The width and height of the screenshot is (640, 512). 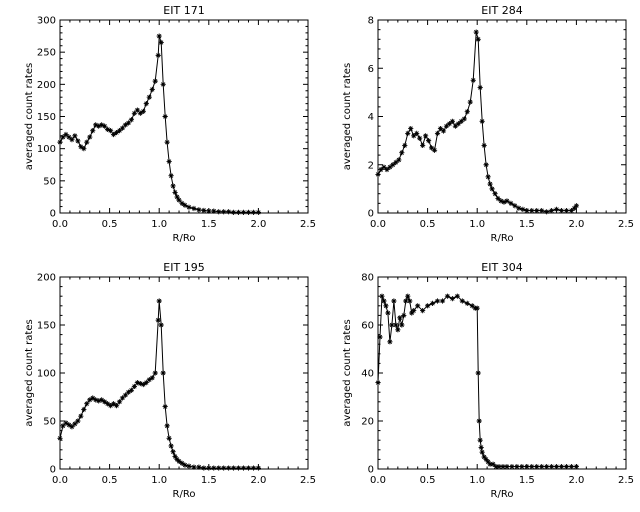 What do you see at coordinates (183, 267) in the screenshot?
I see `chart-title: EIT 195` at bounding box center [183, 267].